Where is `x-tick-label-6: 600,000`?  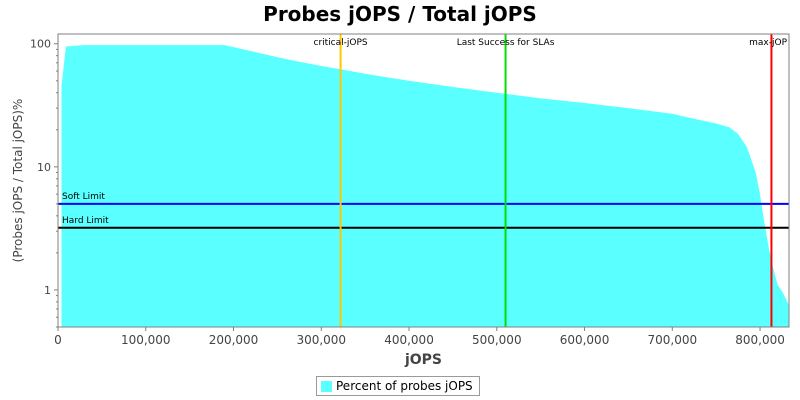
x-tick-label-6: 600,000 is located at coordinates (585, 340).